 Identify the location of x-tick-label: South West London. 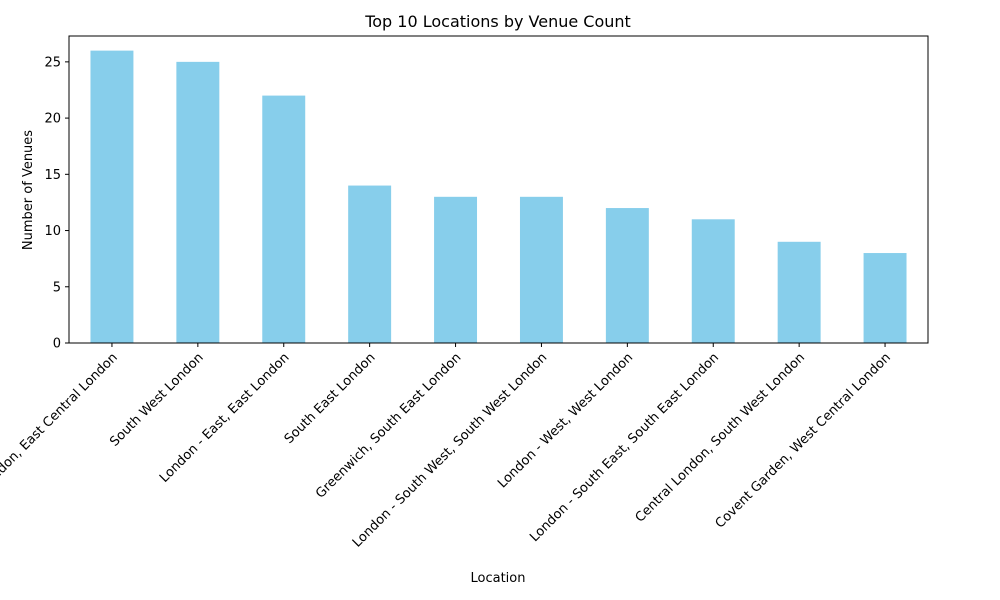
(156, 399).